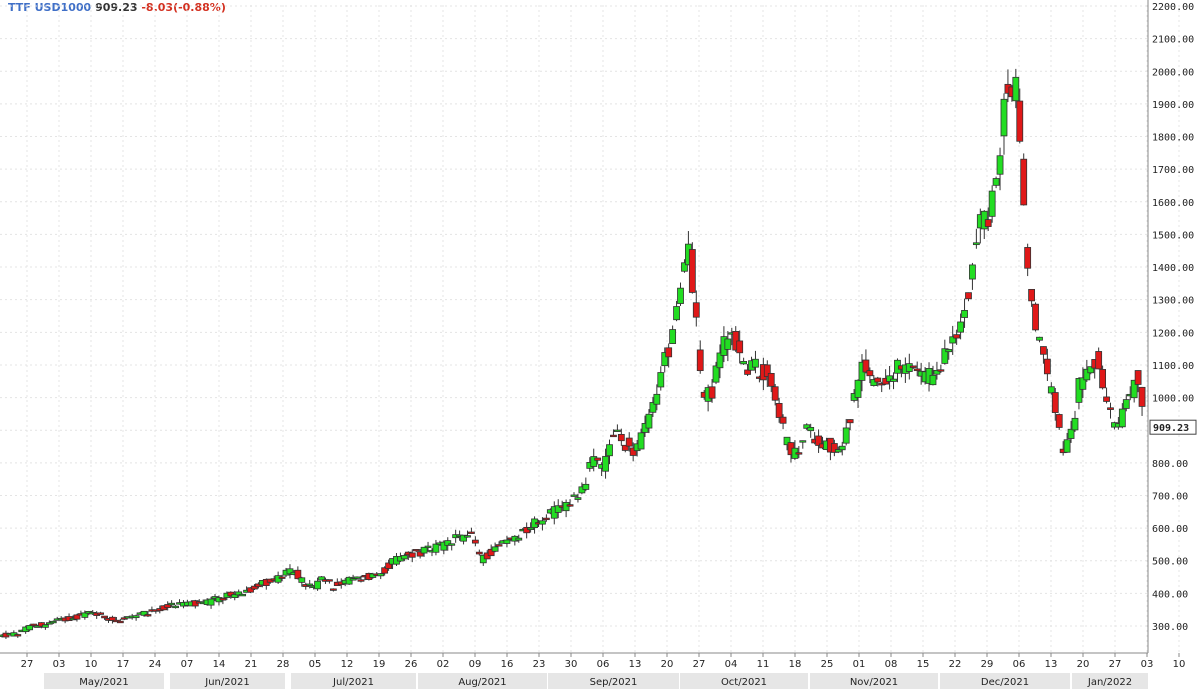  I want to click on x-tick-label: 08, so click(891, 664).